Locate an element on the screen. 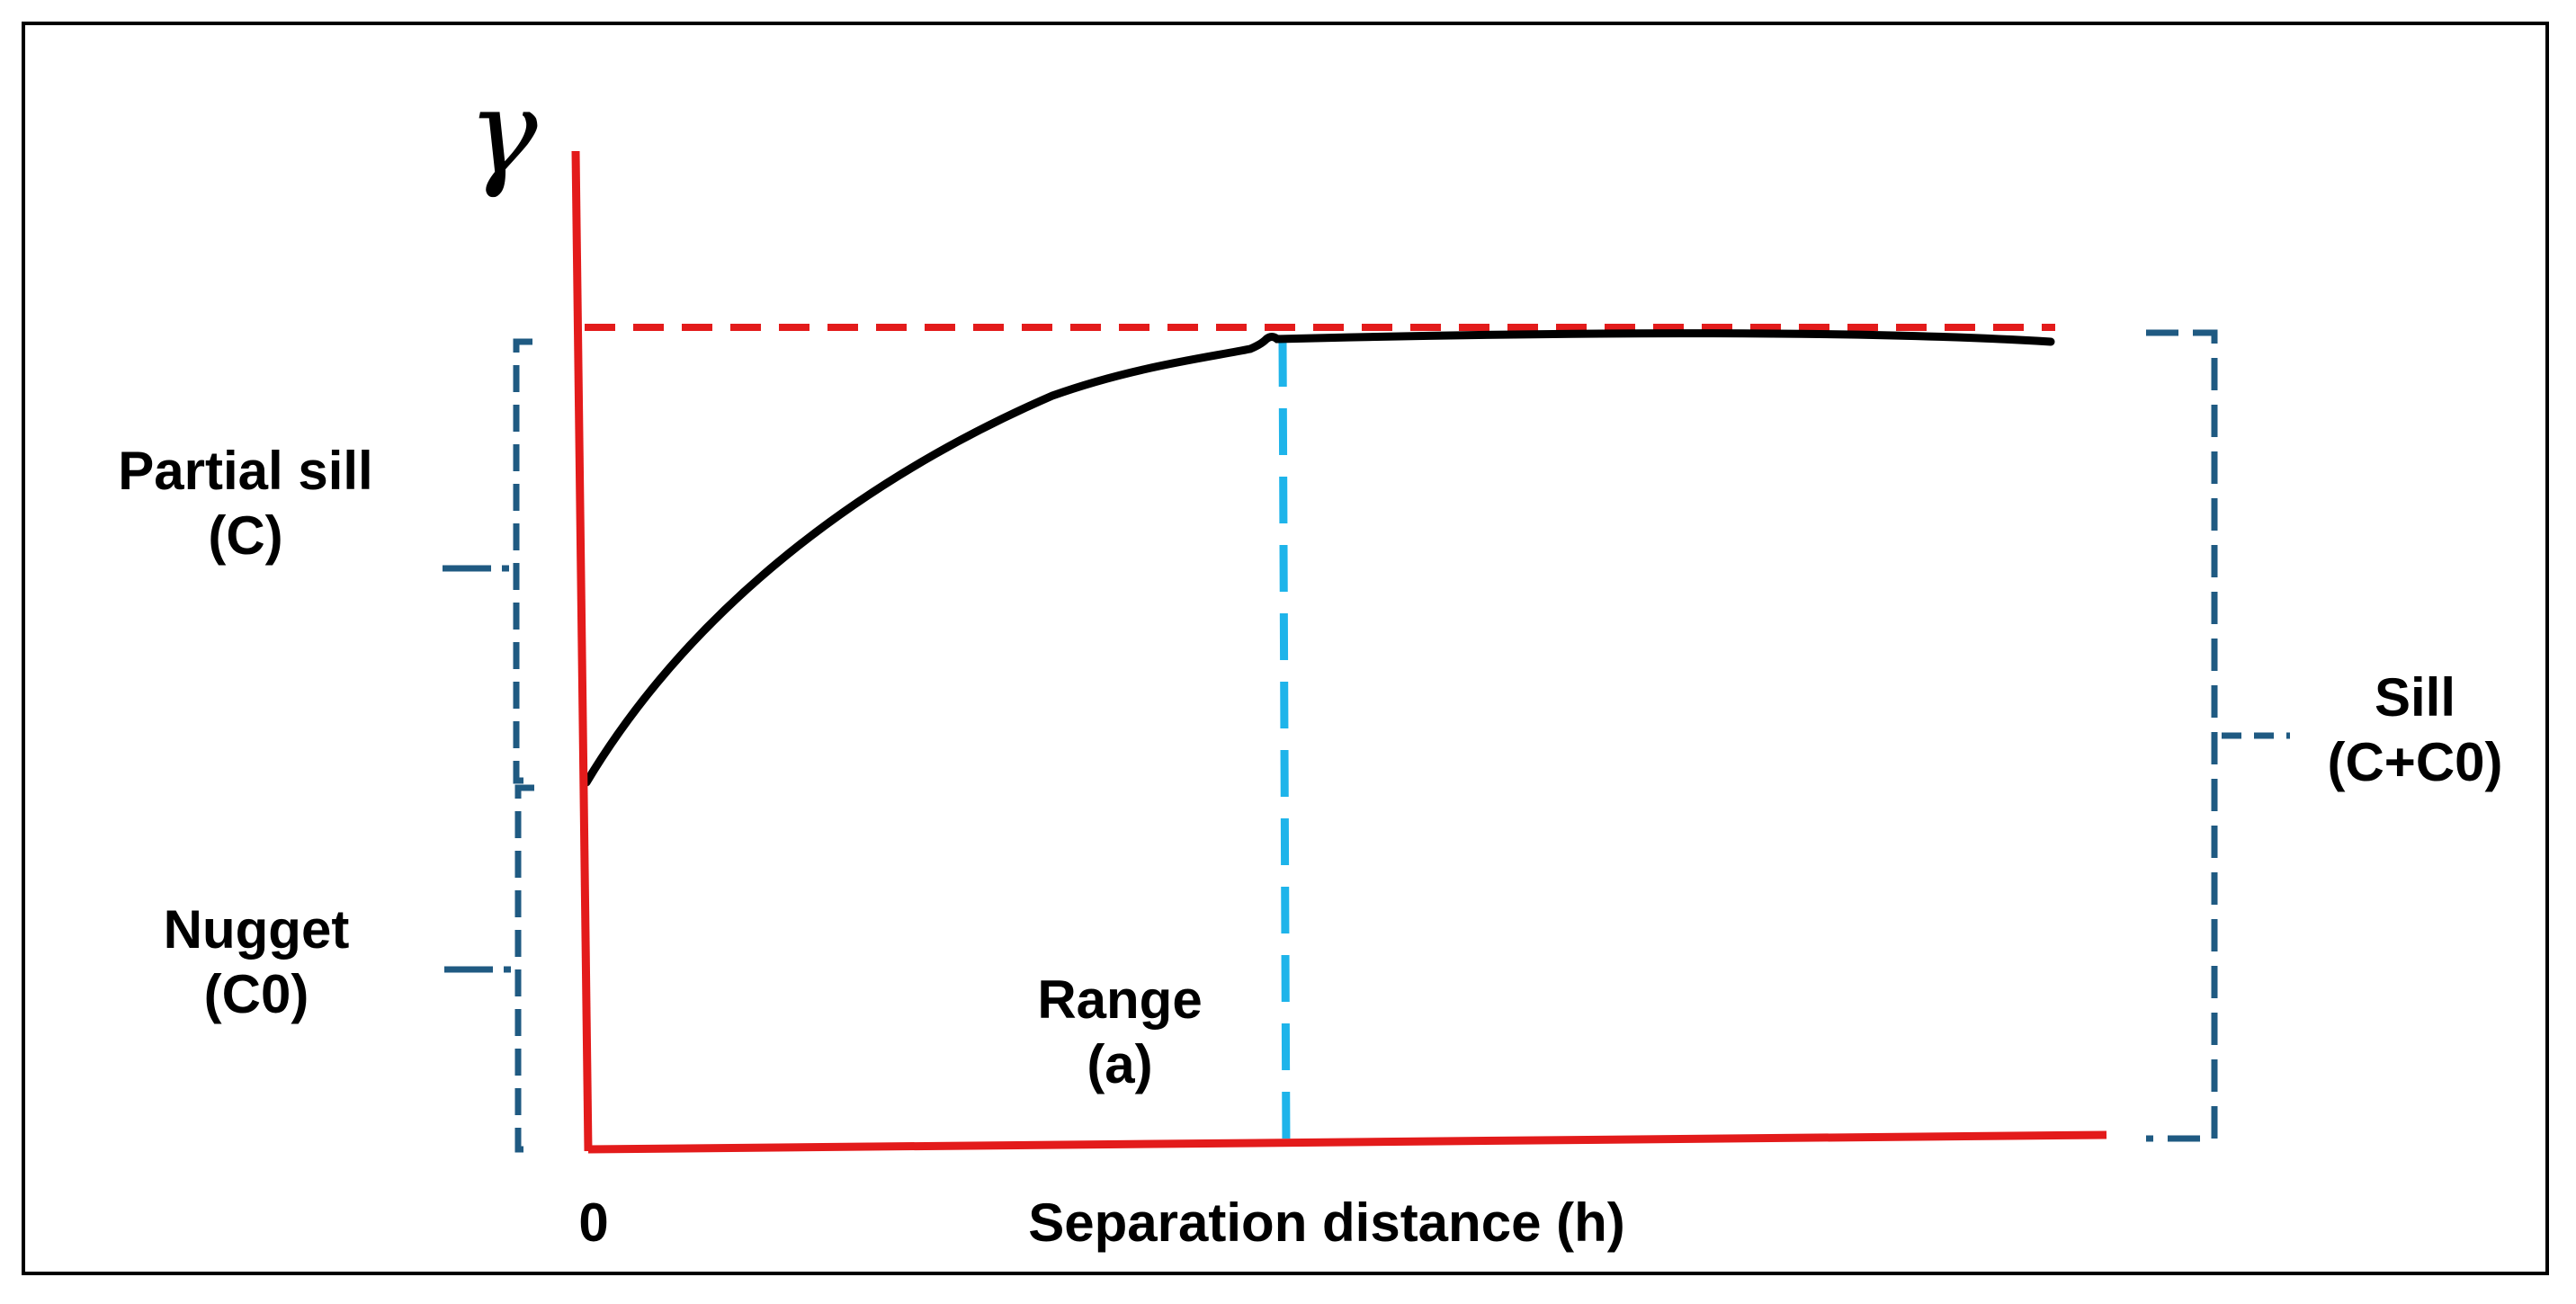  sill-bracket is located at coordinates (2218, 735).